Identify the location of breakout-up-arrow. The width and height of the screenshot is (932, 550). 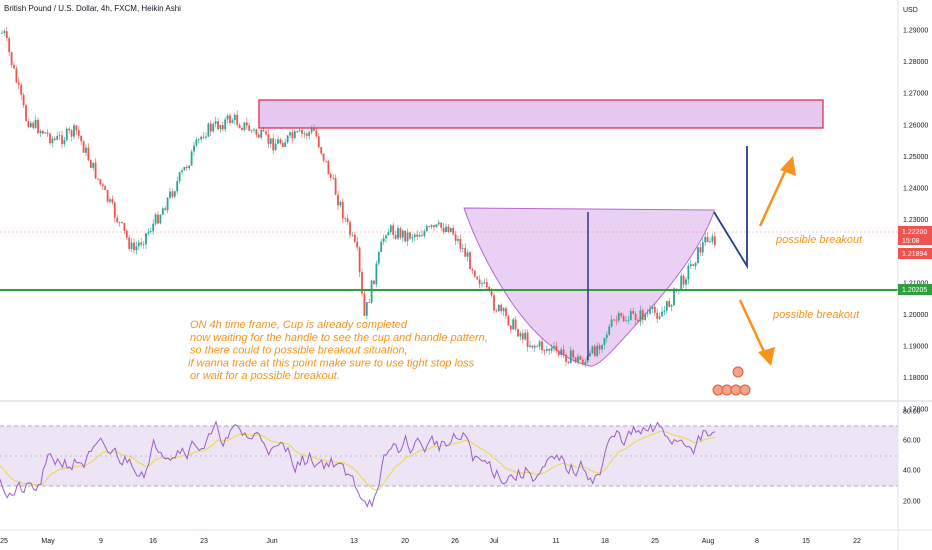
(777, 191).